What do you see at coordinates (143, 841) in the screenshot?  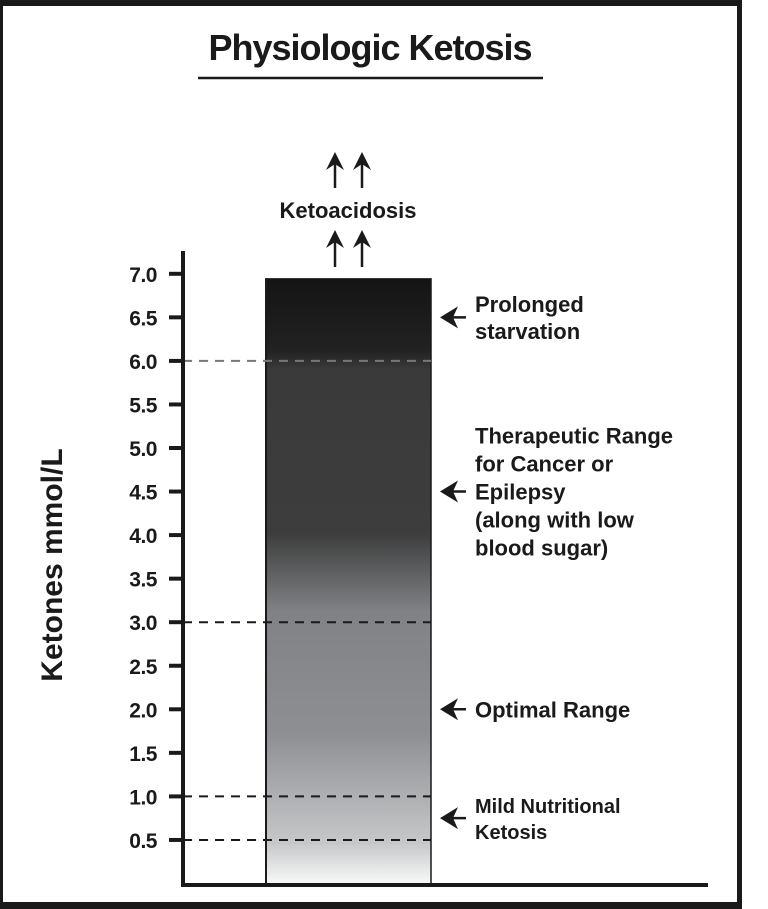 I see `y-tick-label: 0.5` at bounding box center [143, 841].